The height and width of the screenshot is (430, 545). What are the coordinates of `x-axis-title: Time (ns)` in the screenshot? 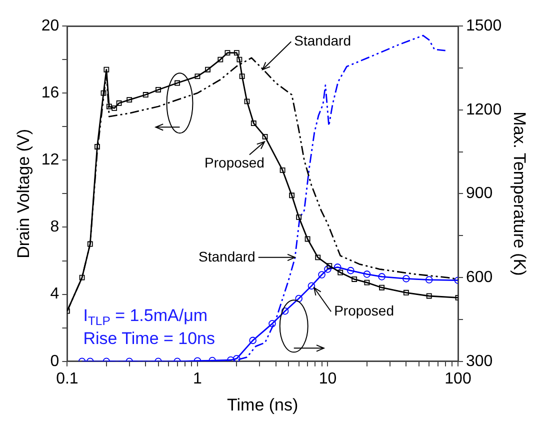 It's located at (262, 404).